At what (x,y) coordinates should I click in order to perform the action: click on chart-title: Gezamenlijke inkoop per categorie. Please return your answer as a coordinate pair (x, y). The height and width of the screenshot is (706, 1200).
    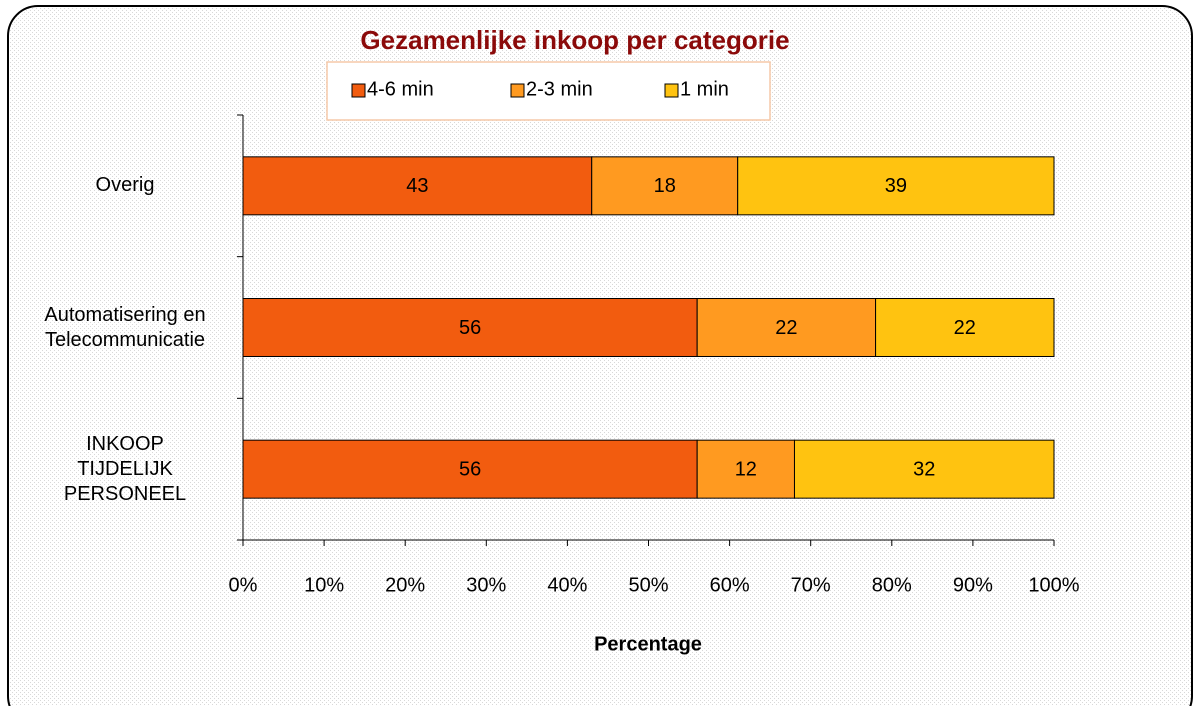
    Looking at the image, I should click on (574, 40).